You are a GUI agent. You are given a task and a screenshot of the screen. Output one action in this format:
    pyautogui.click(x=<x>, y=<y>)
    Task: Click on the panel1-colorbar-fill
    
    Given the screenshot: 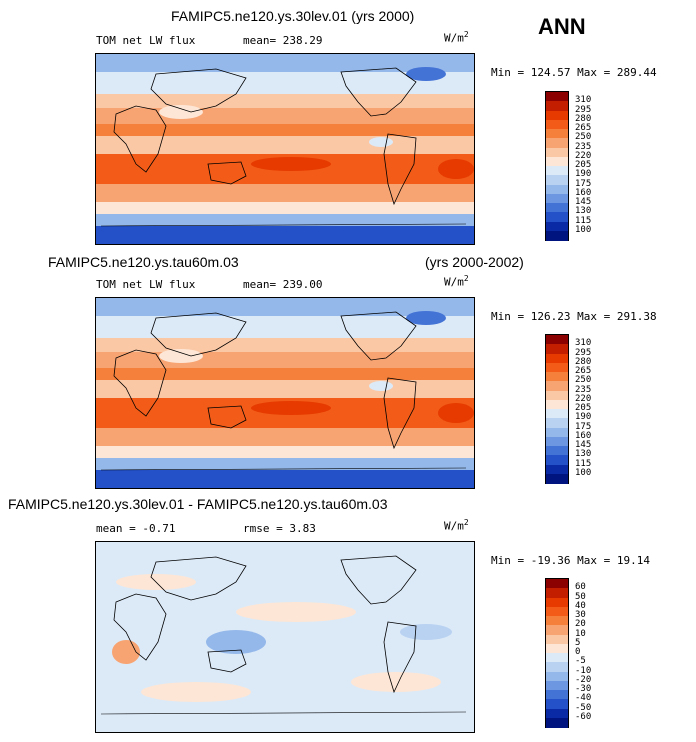 What is the action you would take?
    pyautogui.click(x=557, y=166)
    